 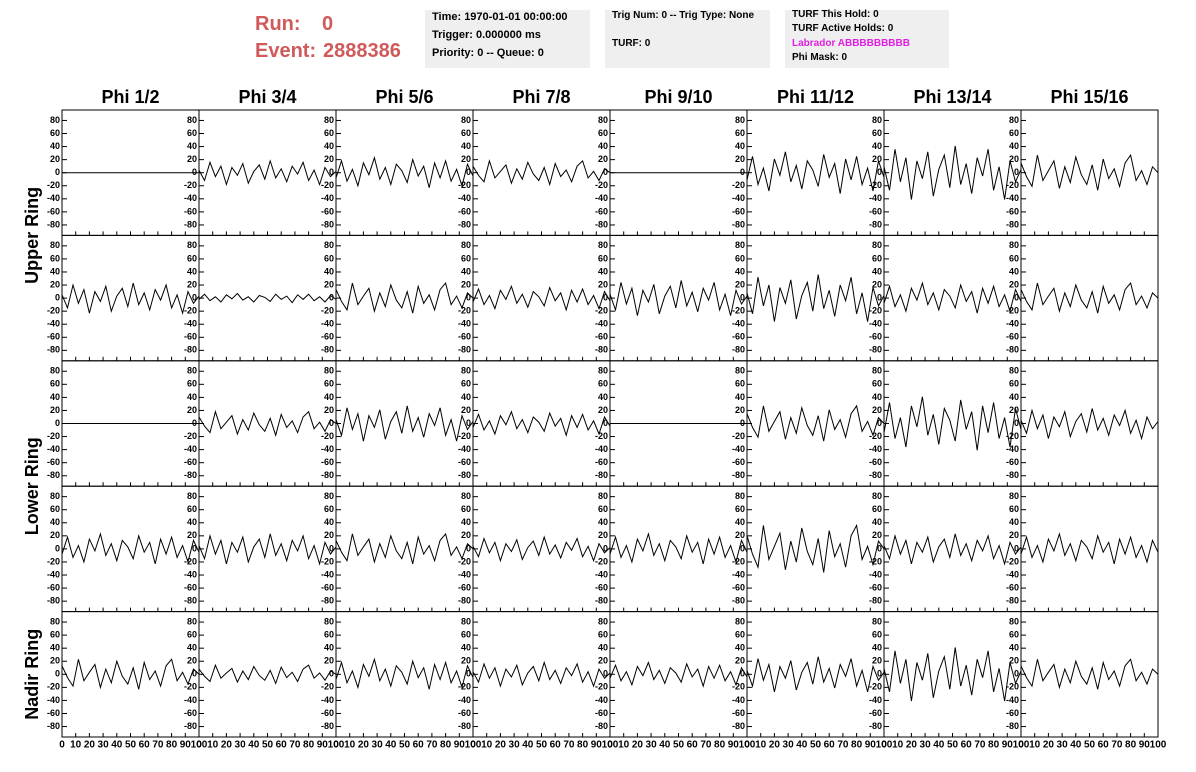 I want to click on x-tick-label: 80, so click(x=446, y=745).